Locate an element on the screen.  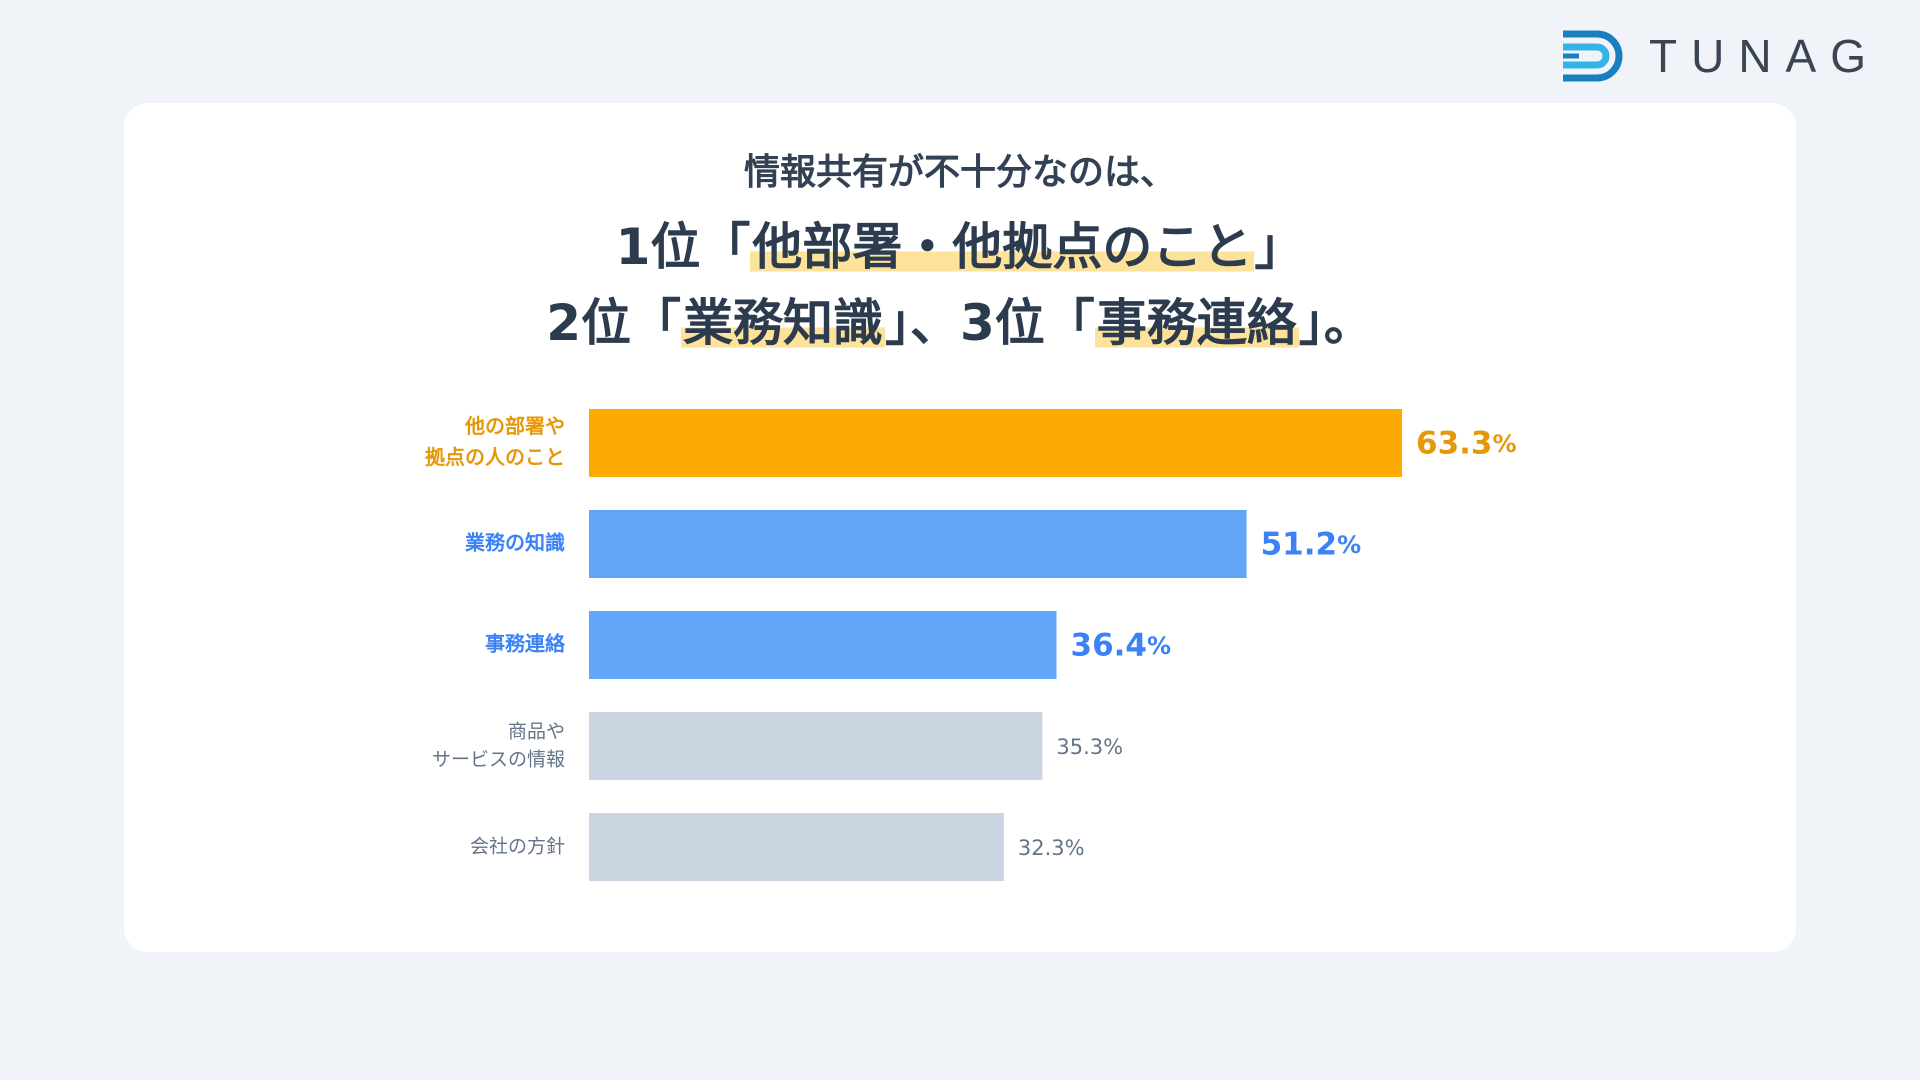
category-label-2: 業務の知識 is located at coordinates (515, 543).